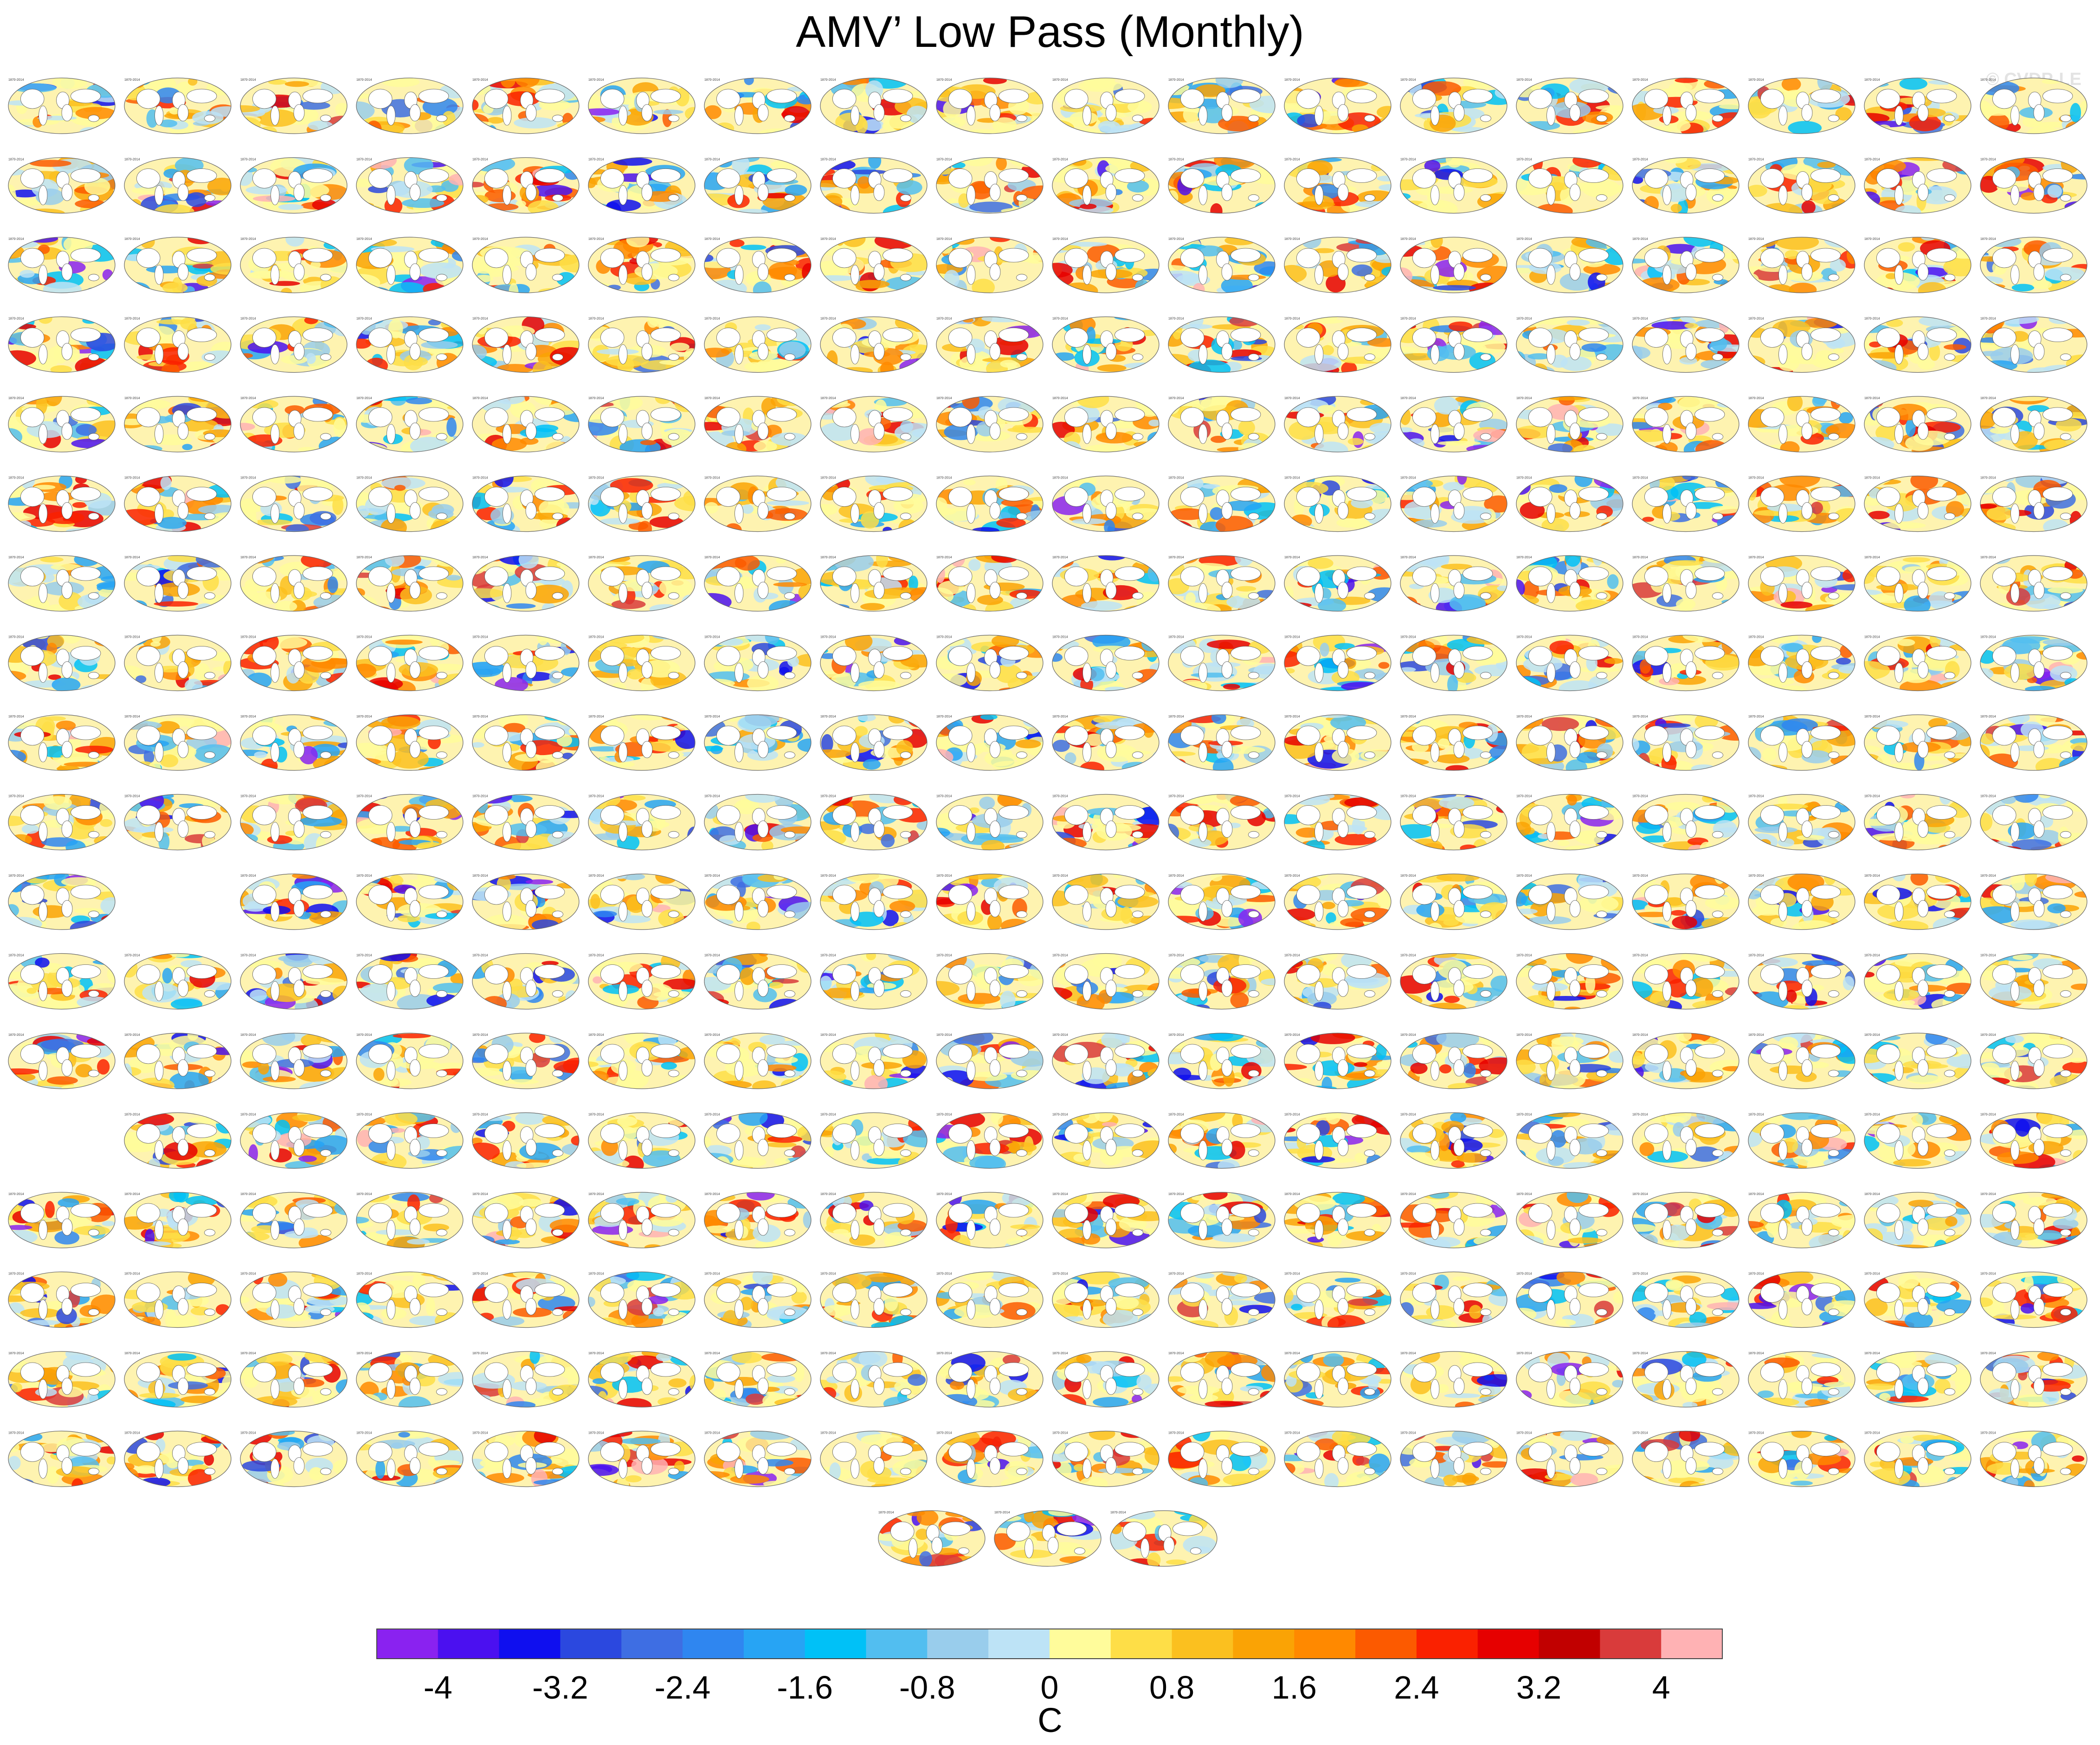  Describe the element at coordinates (1661, 1688) in the screenshot. I see `colorbar-tick-label: 4` at that location.